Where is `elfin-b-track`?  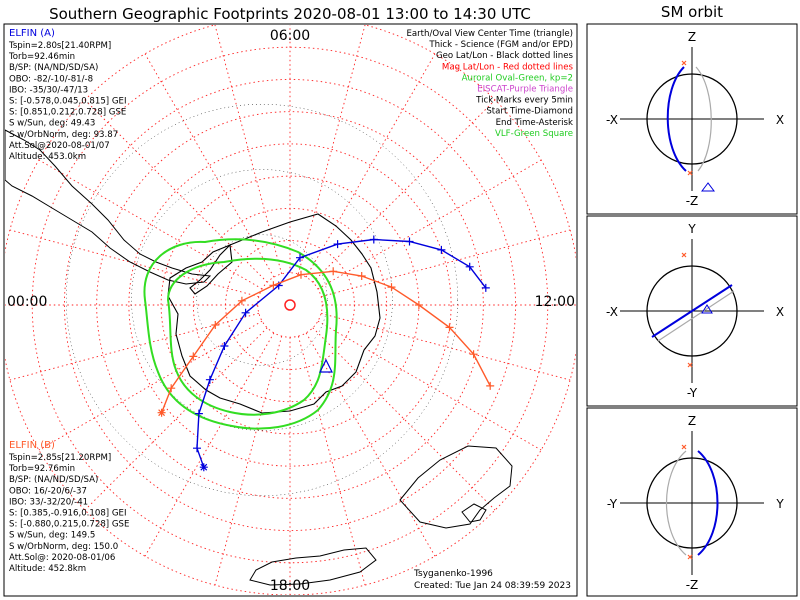
elfin-b-track is located at coordinates (325, 341).